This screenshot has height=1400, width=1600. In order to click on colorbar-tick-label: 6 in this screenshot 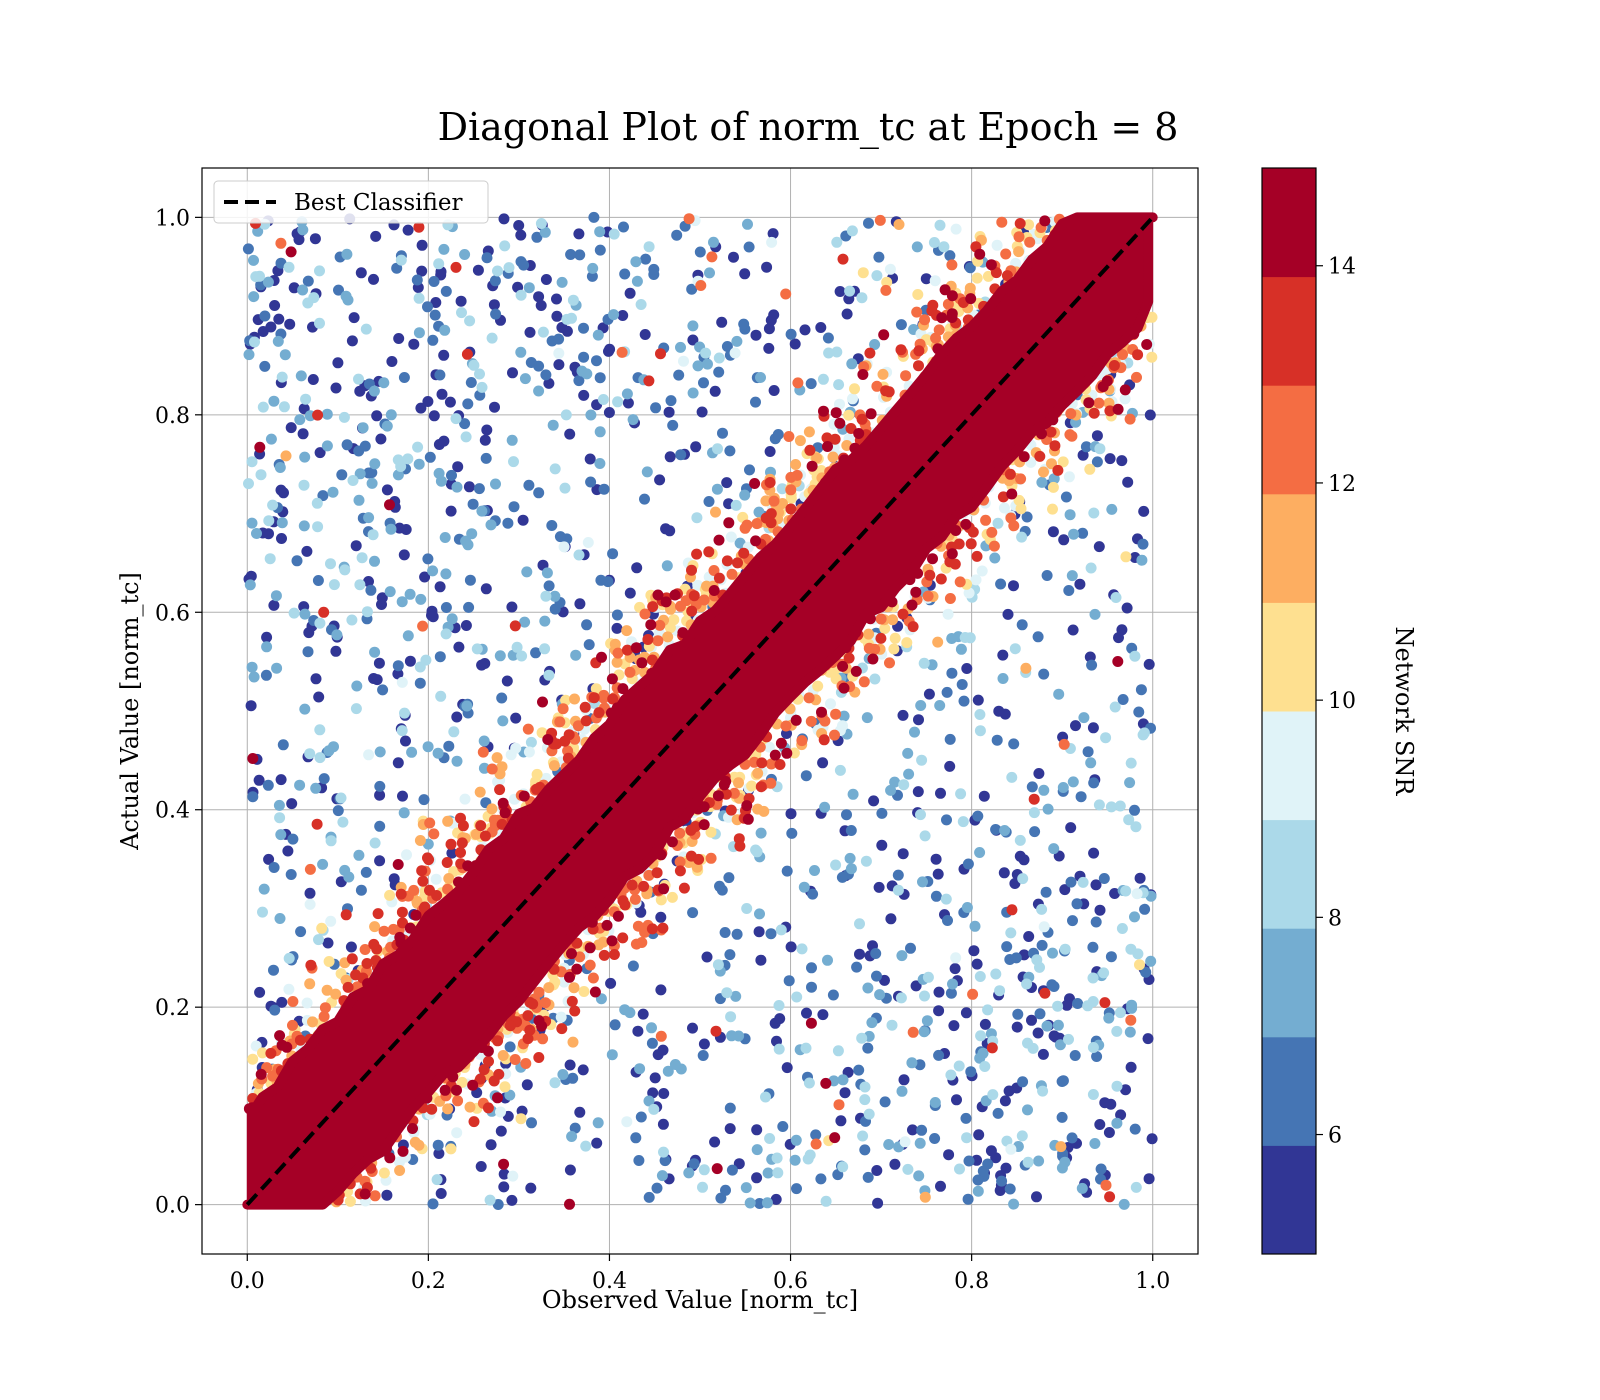, I will do `click(1335, 1136)`.